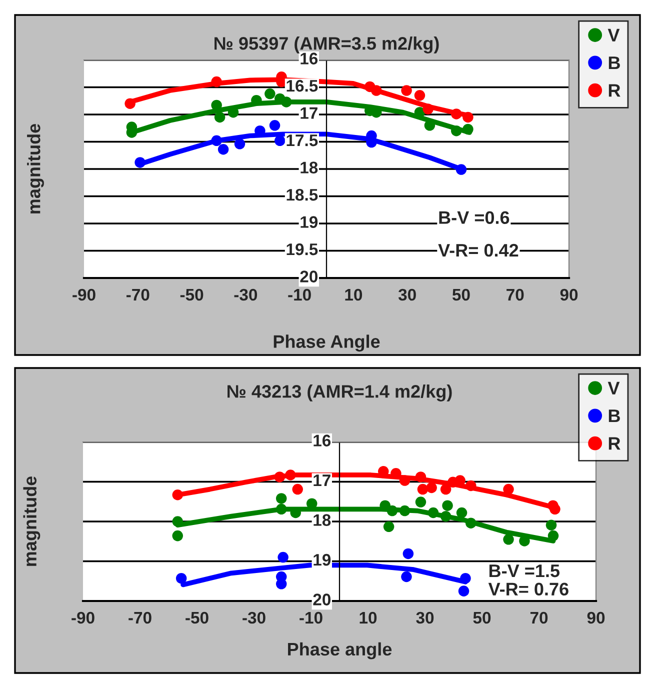 Image resolution: width=646 pixels, height=681 pixels. What do you see at coordinates (302, 249) in the screenshot?
I see `y-tick-label: 19.5` at bounding box center [302, 249].